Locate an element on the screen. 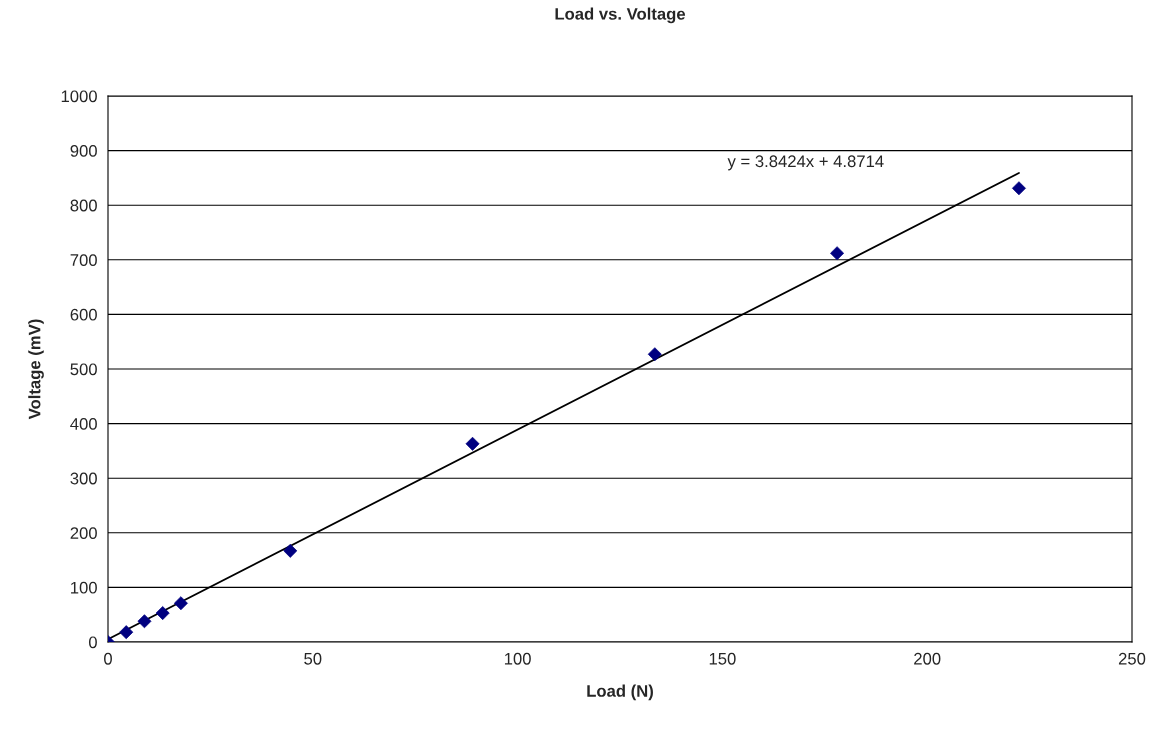  y-tick-label: 100 is located at coordinates (84, 587).